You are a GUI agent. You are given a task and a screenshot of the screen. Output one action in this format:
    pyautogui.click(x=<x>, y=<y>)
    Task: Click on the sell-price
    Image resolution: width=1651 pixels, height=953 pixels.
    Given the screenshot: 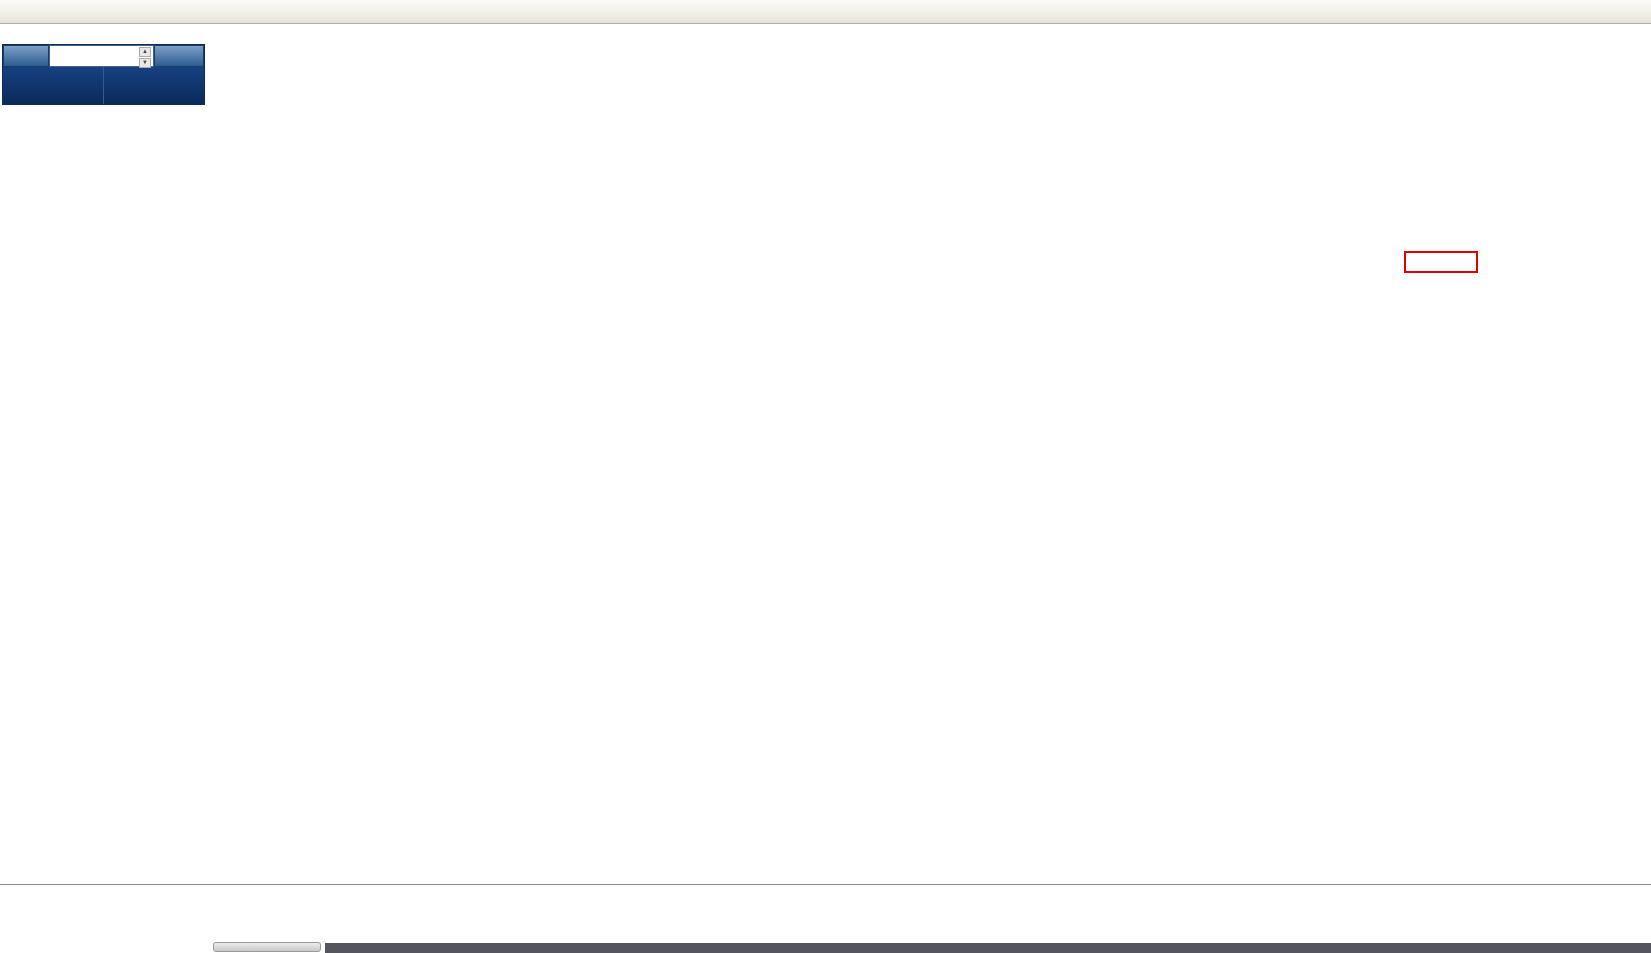 What is the action you would take?
    pyautogui.click(x=53, y=85)
    